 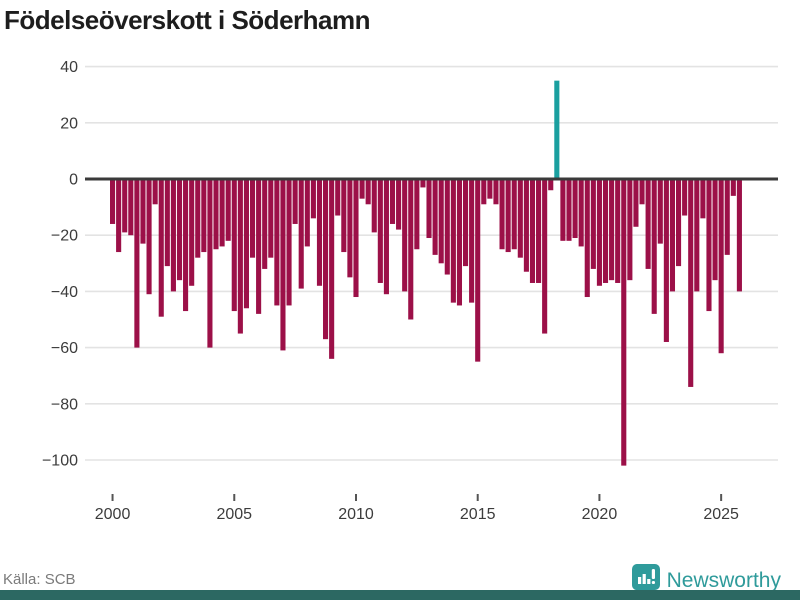 I want to click on newsworthy-wordmark: Newsworthy, so click(x=723, y=580).